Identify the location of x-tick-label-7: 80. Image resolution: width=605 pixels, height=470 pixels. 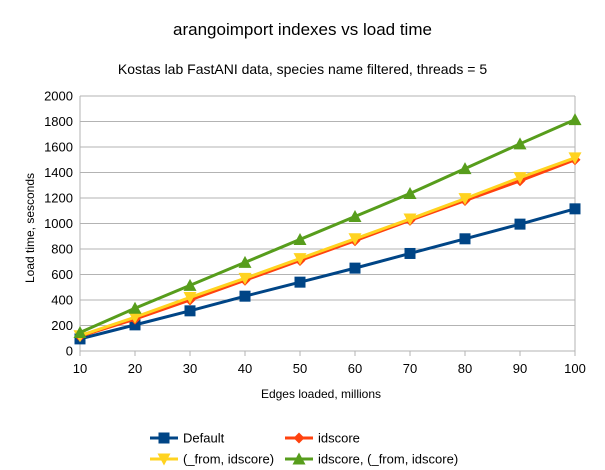
(465, 368).